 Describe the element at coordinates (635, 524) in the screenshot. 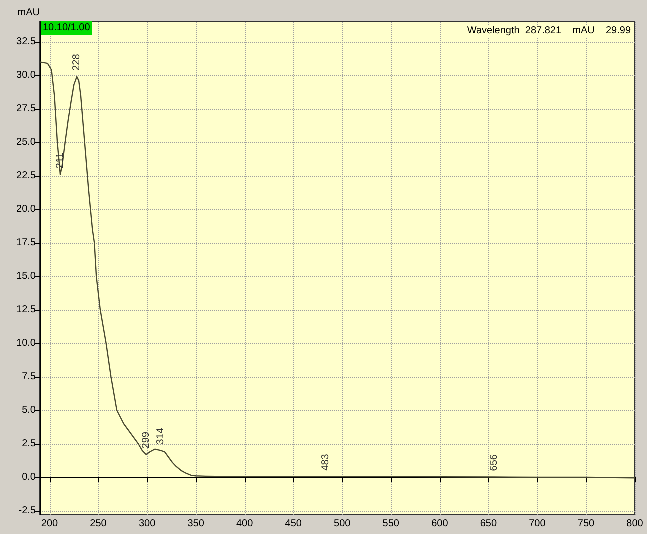

I see `x-tick-label: 800` at that location.